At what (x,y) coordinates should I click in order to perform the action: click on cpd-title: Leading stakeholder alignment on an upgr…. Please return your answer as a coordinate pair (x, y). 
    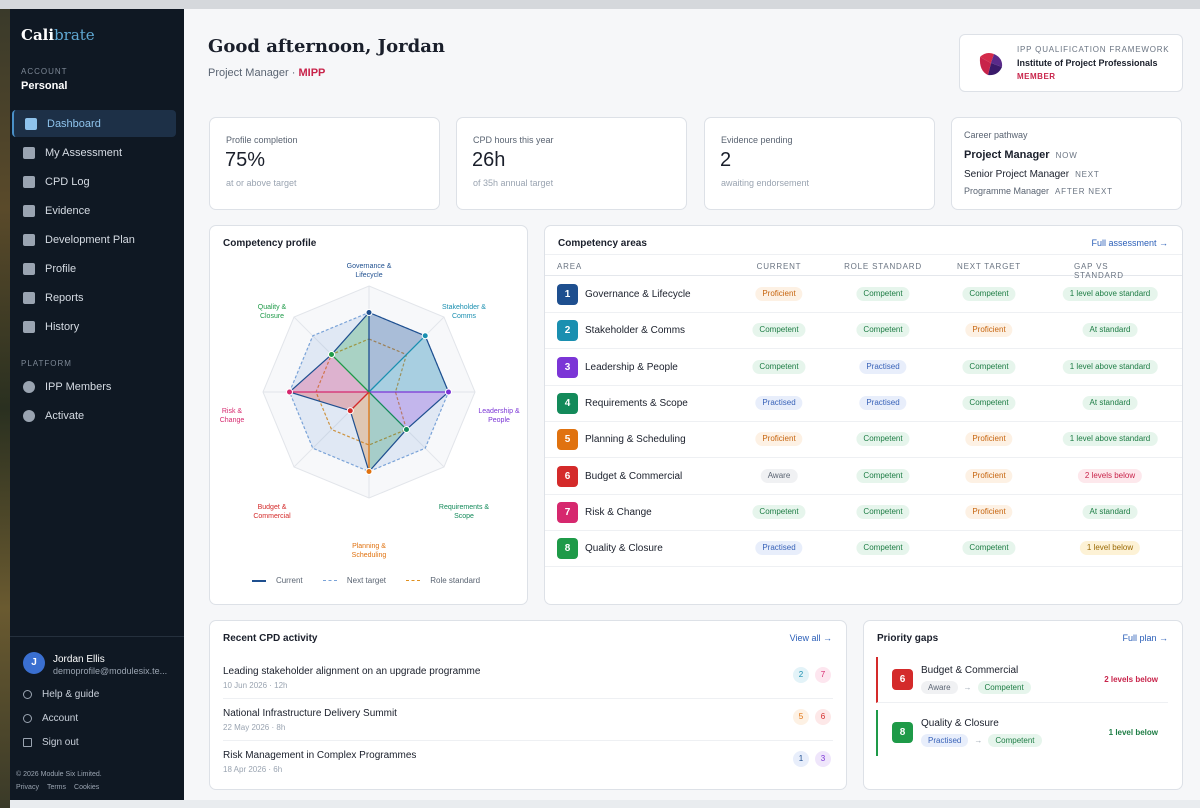
    Looking at the image, I should click on (352, 671).